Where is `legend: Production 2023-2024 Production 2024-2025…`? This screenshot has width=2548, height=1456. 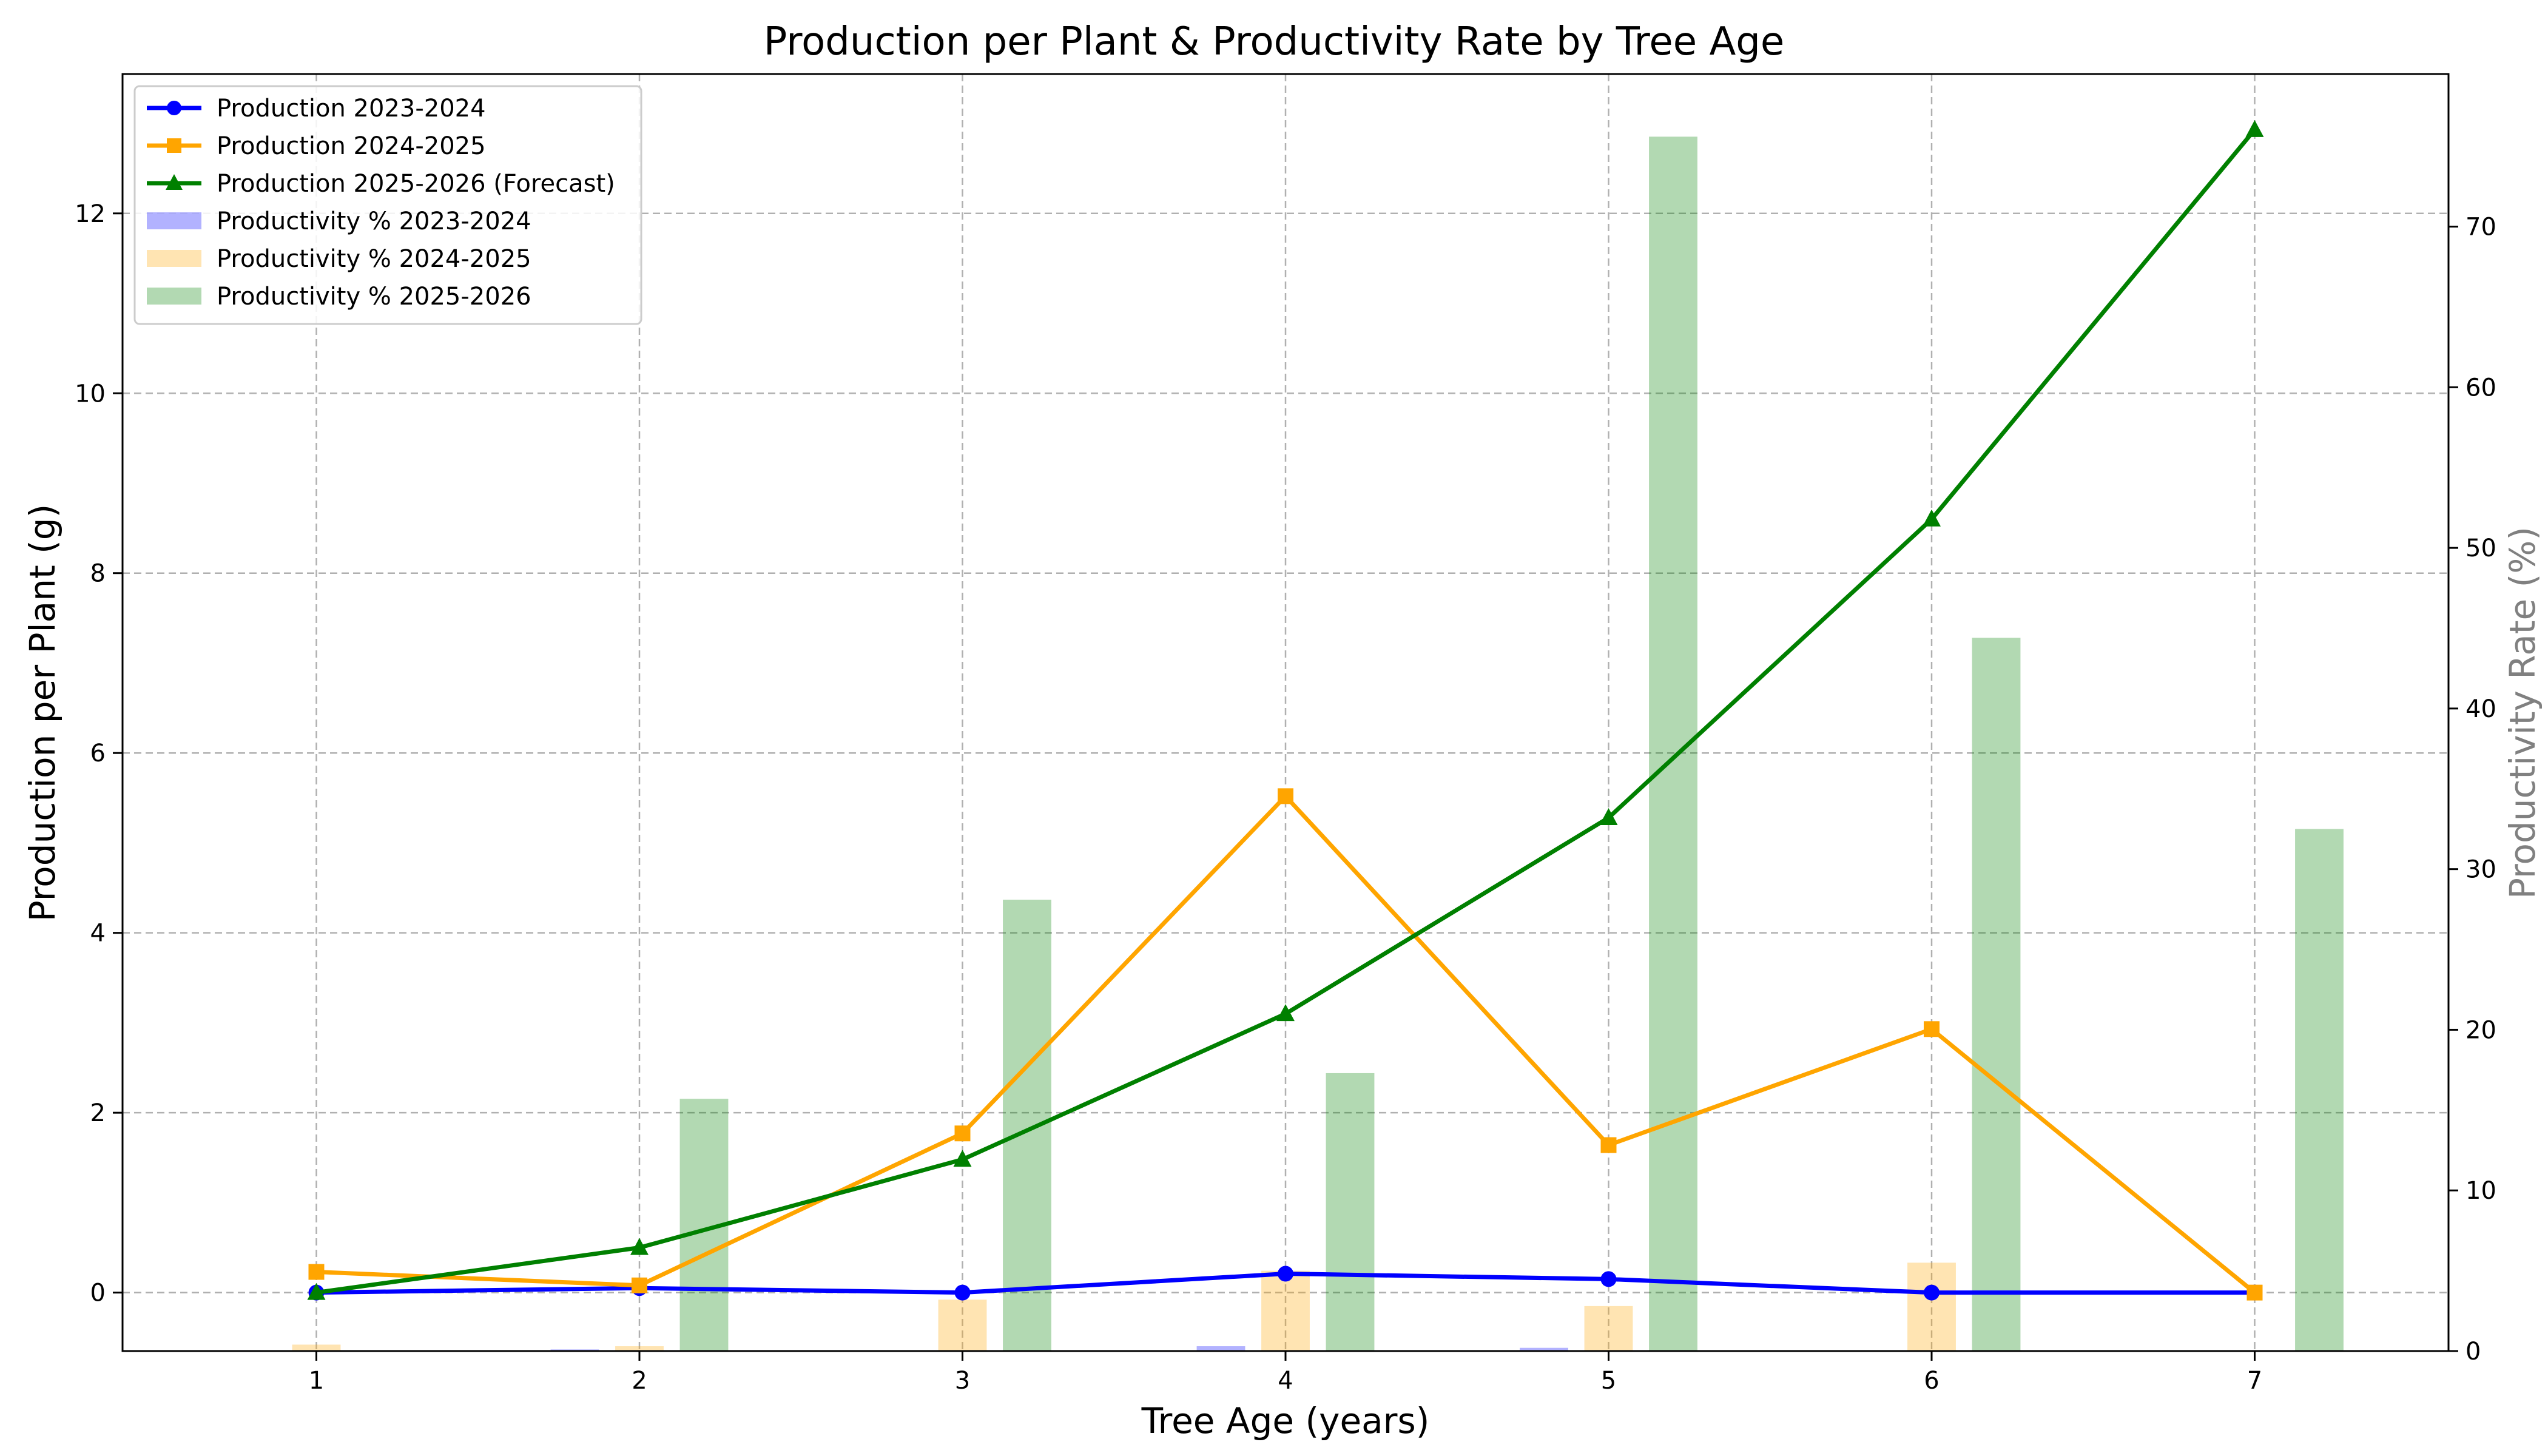 legend: Production 2023-2024 Production 2024-2025… is located at coordinates (387, 205).